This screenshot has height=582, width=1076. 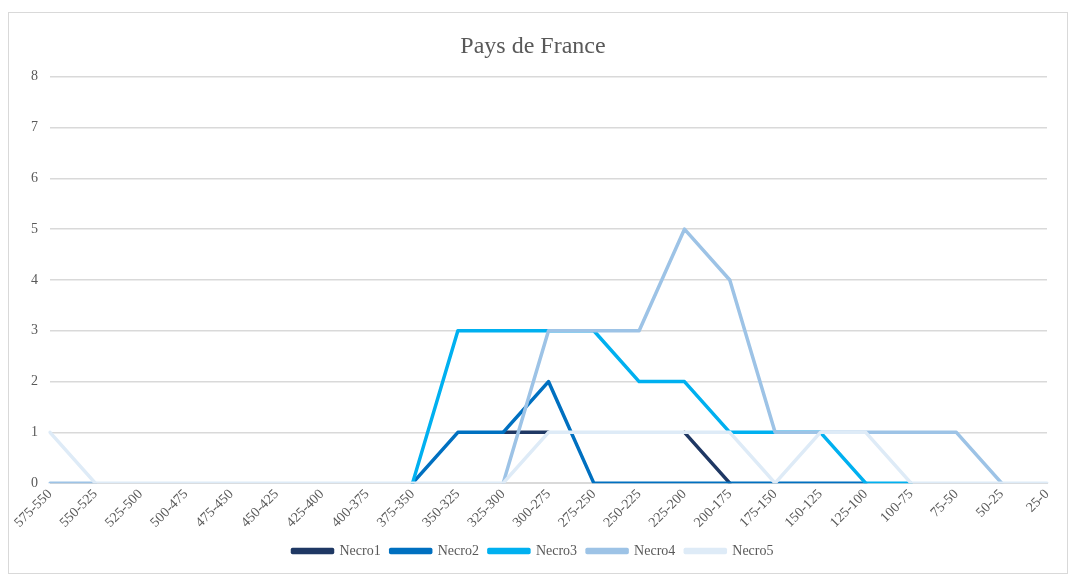 I want to click on x-tick-label: 25-0, so click(x=1037, y=500).